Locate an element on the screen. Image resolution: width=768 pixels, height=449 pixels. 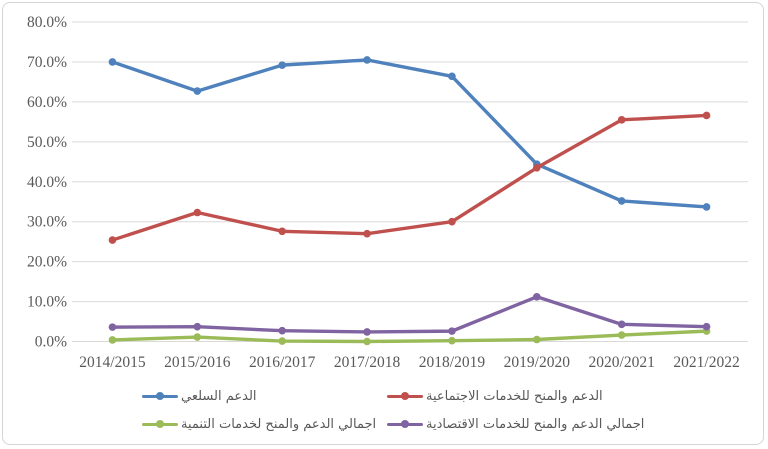
y-axis-tick-label: 60.0% is located at coordinates (47, 102).